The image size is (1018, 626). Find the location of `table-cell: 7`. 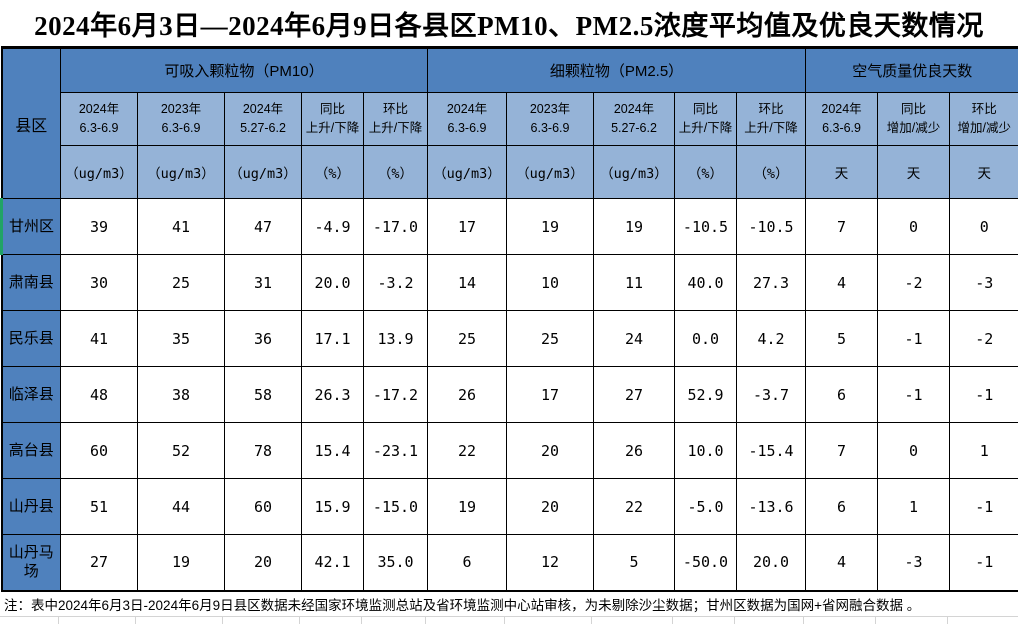

table-cell: 7 is located at coordinates (842, 226).